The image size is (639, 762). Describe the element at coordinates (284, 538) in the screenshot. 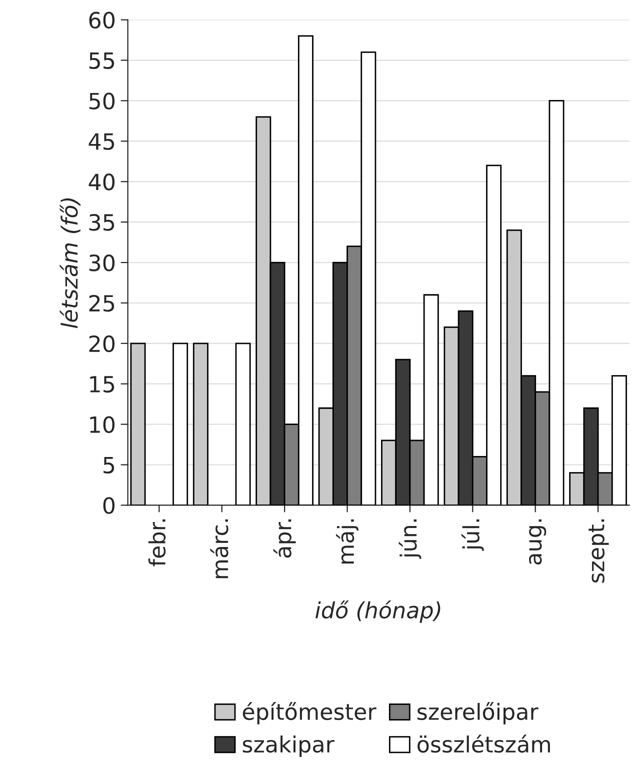

I see `x-tick-label: ápr.` at that location.